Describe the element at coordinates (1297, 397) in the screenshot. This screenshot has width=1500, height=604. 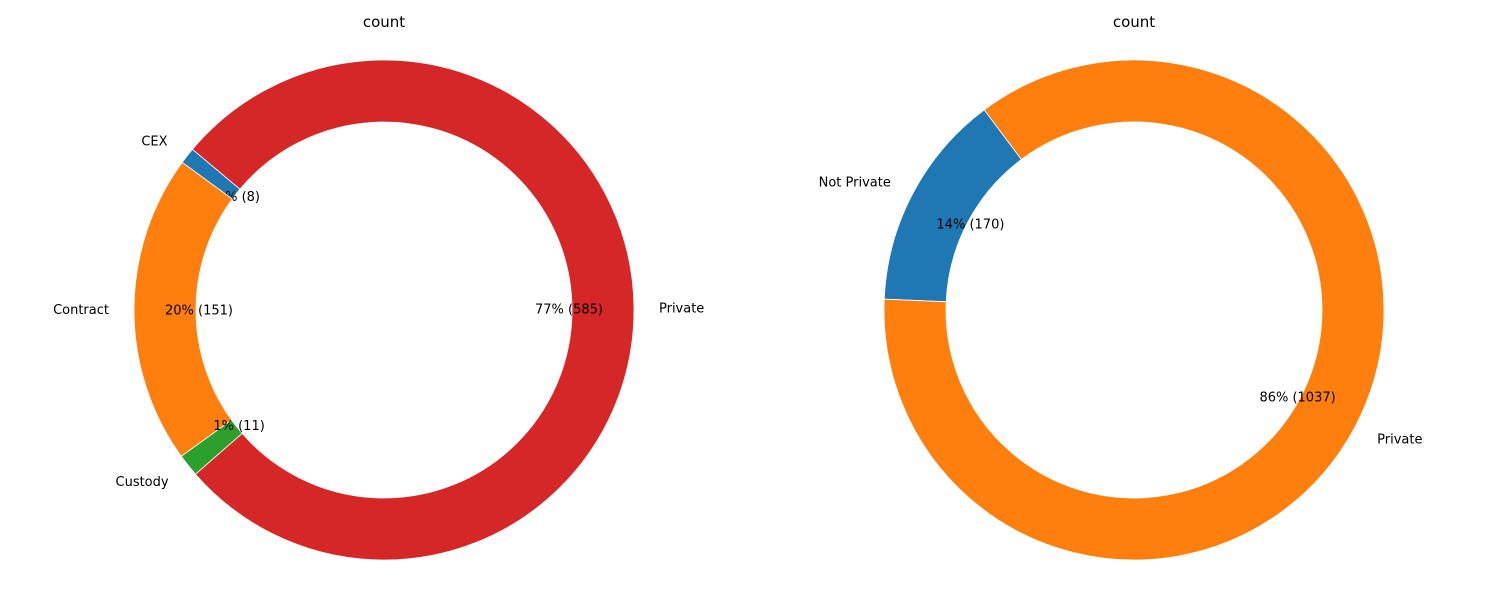
I see `slice-percent-label: 86% (1037)` at that location.